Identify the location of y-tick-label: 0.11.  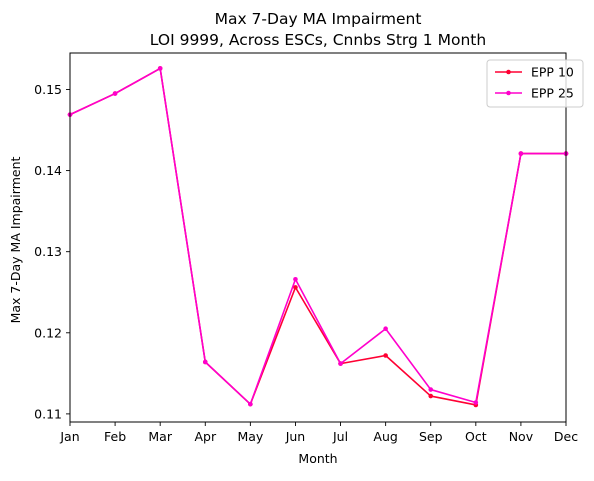
(48, 413).